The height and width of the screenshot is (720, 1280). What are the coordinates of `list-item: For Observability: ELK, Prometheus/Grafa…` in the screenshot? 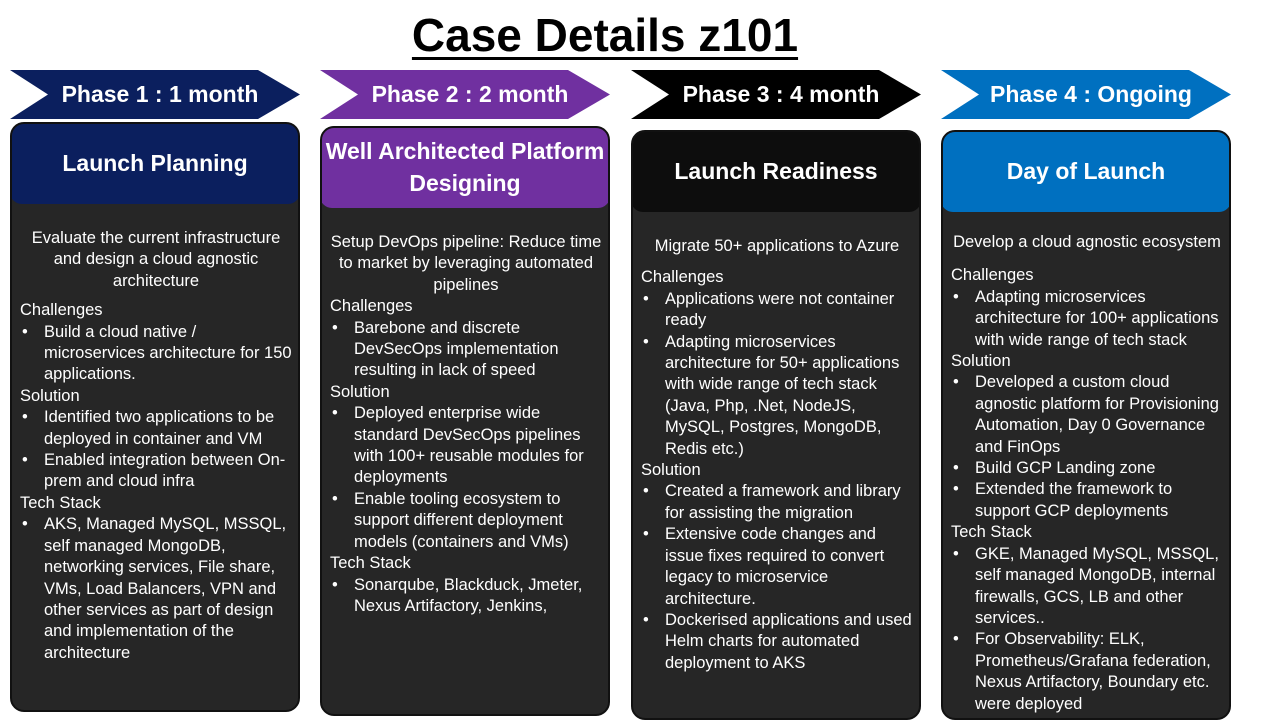 It's located at (1087, 672).